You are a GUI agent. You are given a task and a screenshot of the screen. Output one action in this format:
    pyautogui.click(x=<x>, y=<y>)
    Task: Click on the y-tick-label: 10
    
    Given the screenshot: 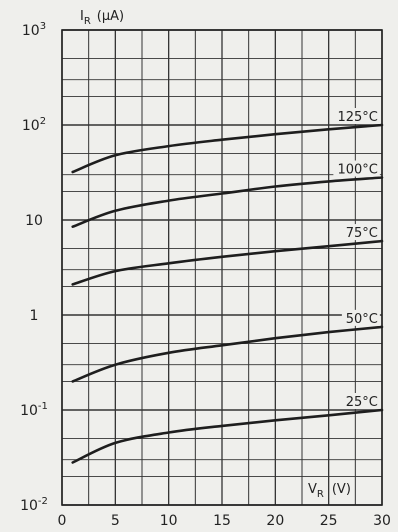 What is the action you would take?
    pyautogui.click(x=34, y=221)
    